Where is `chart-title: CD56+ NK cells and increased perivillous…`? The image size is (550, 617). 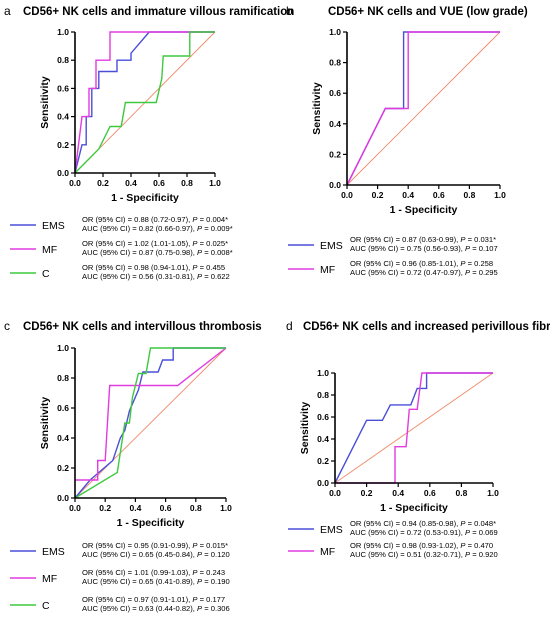
chart-title: CD56+ NK cells and increased perivillous… is located at coordinates (426, 327).